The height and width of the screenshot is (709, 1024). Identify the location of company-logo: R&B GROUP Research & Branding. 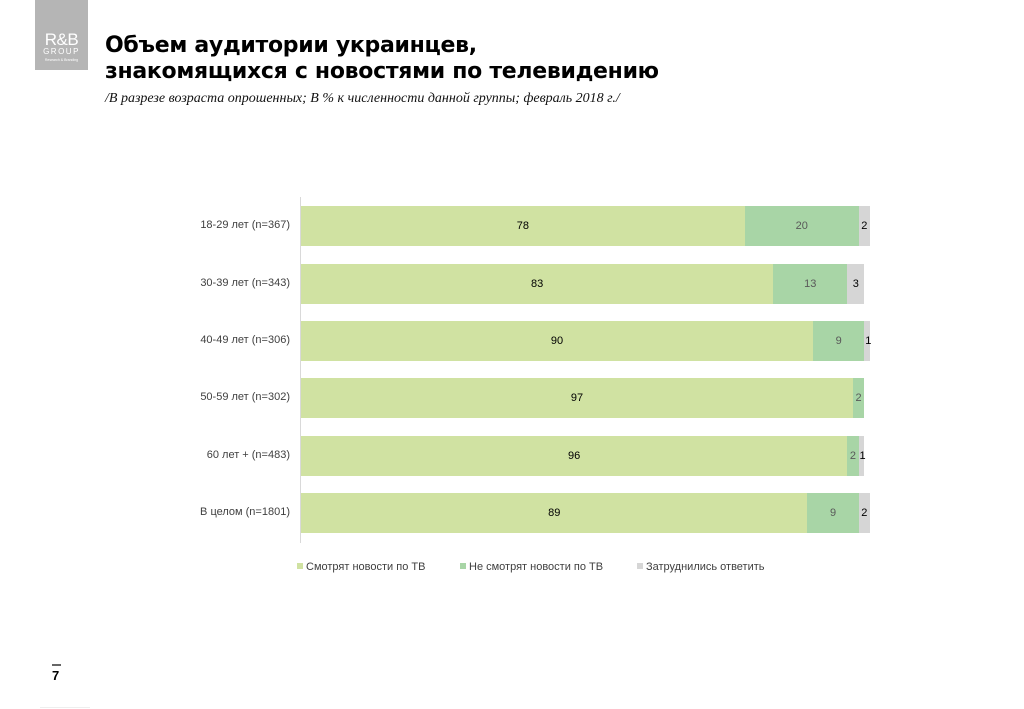
(61, 35).